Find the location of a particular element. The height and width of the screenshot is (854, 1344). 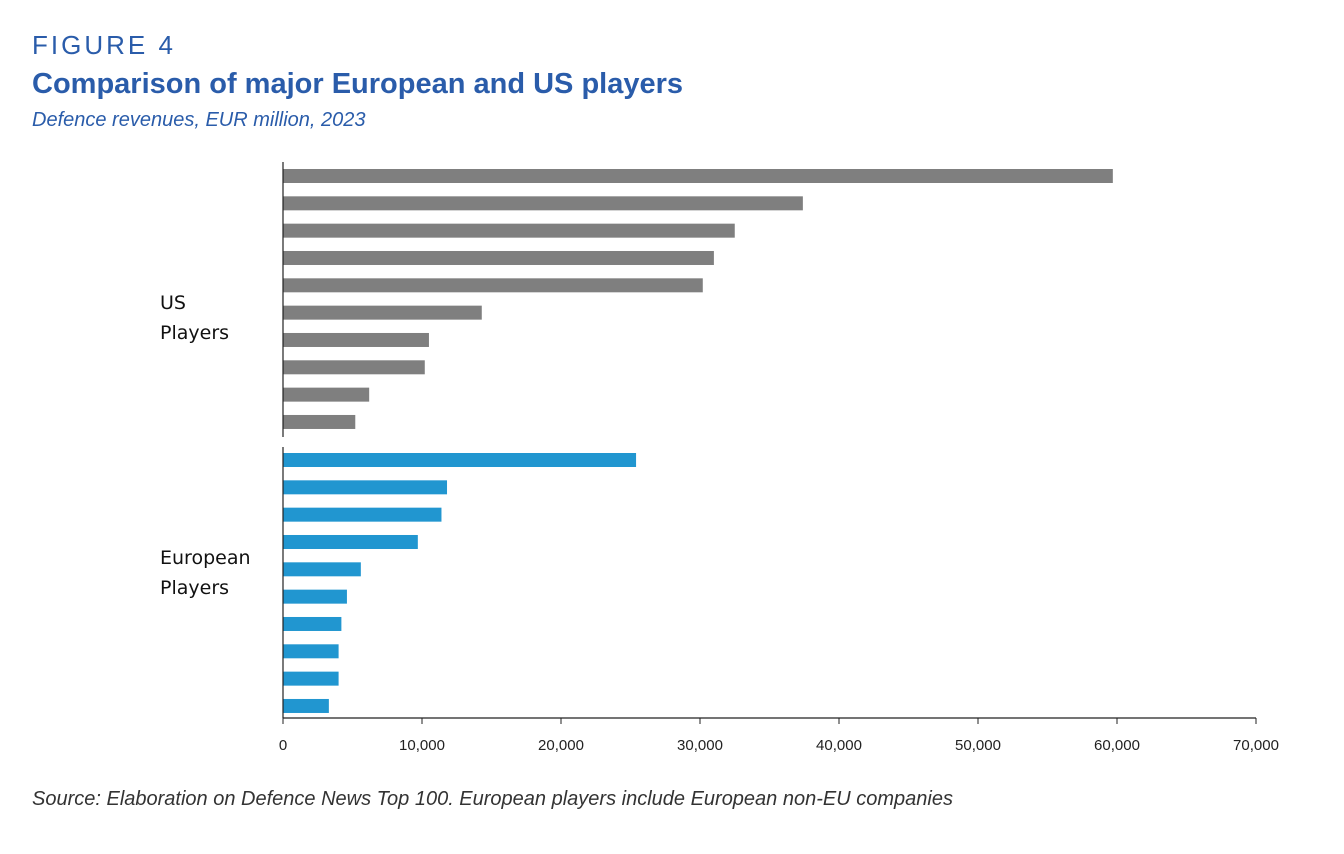

x-tick-label: 40,000 is located at coordinates (839, 745).